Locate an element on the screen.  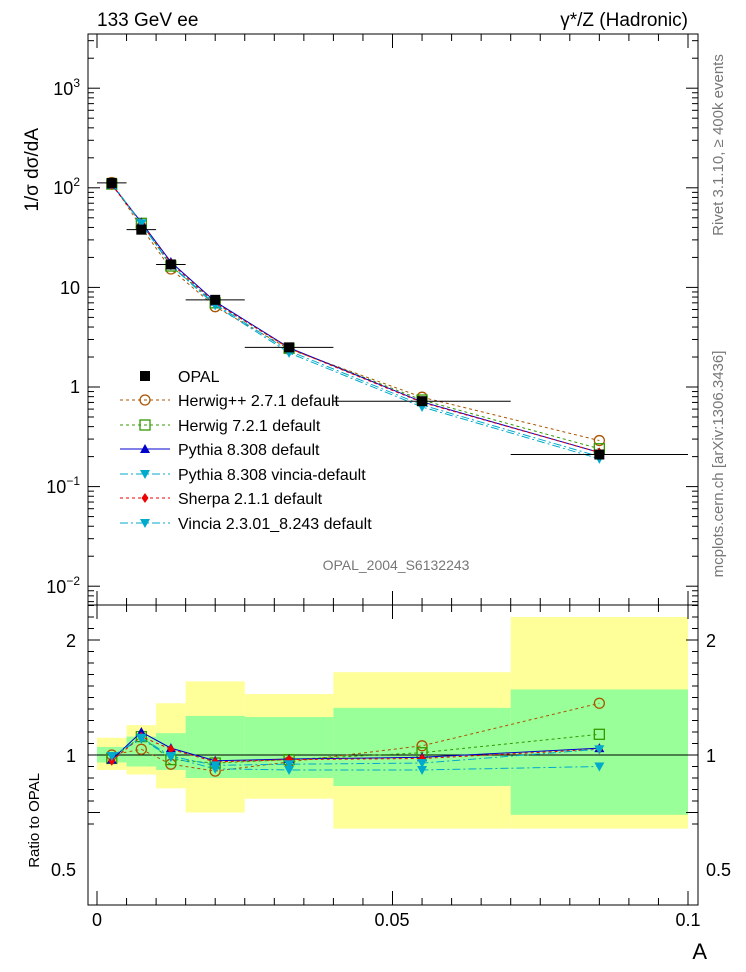
xtick-label-0.05: 0.05 is located at coordinates (391, 920).